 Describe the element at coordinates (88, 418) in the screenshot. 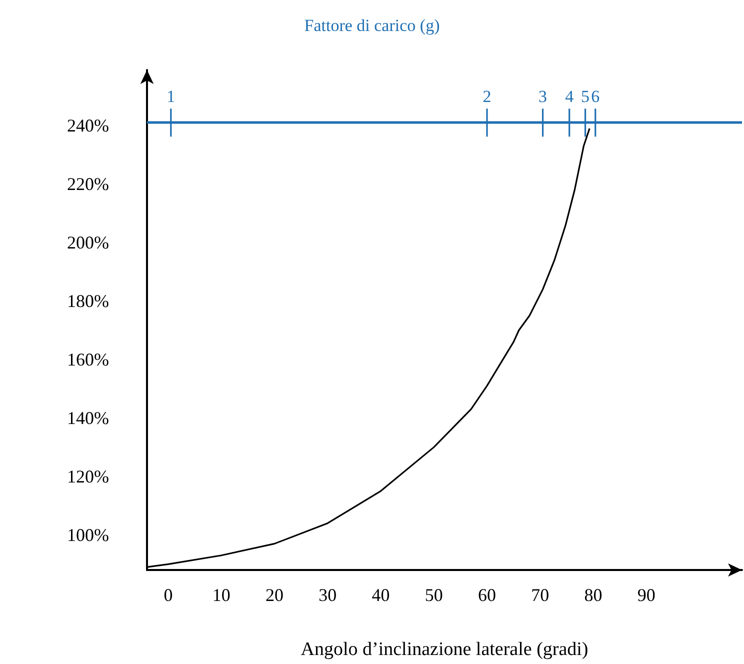

I see `y-tick-label: 140%` at that location.